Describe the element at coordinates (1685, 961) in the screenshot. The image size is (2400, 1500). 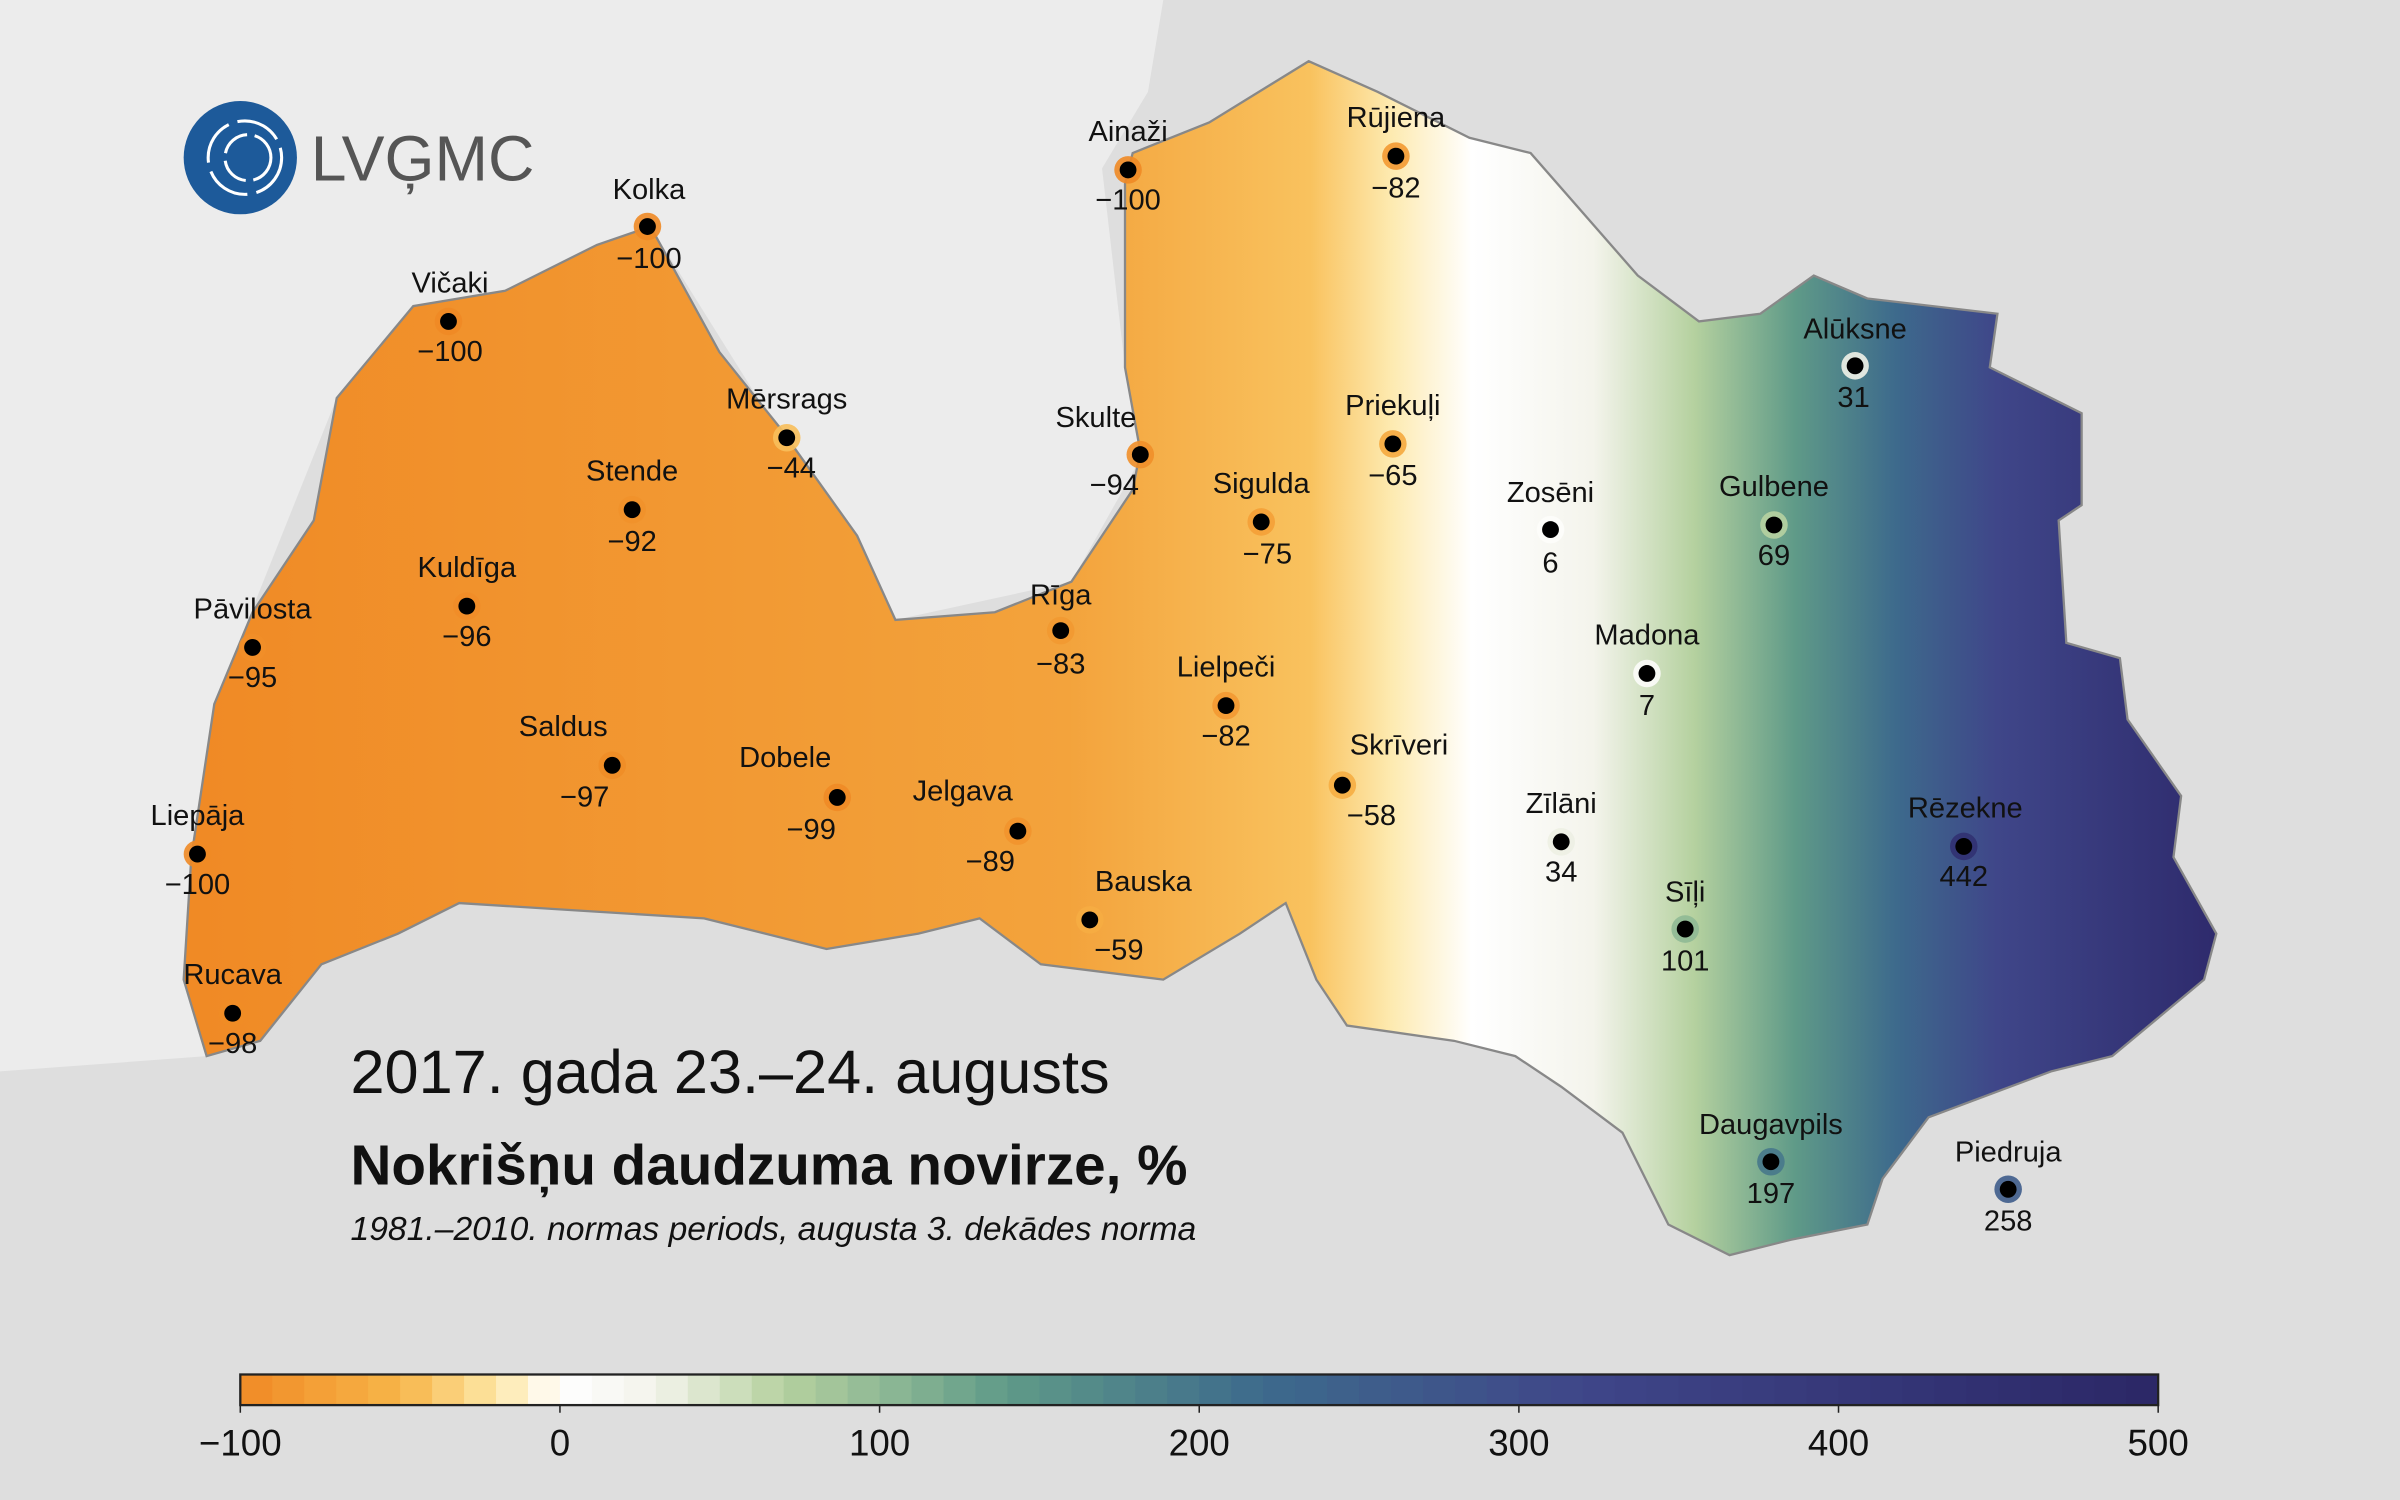
I see `station-value: 101` at that location.